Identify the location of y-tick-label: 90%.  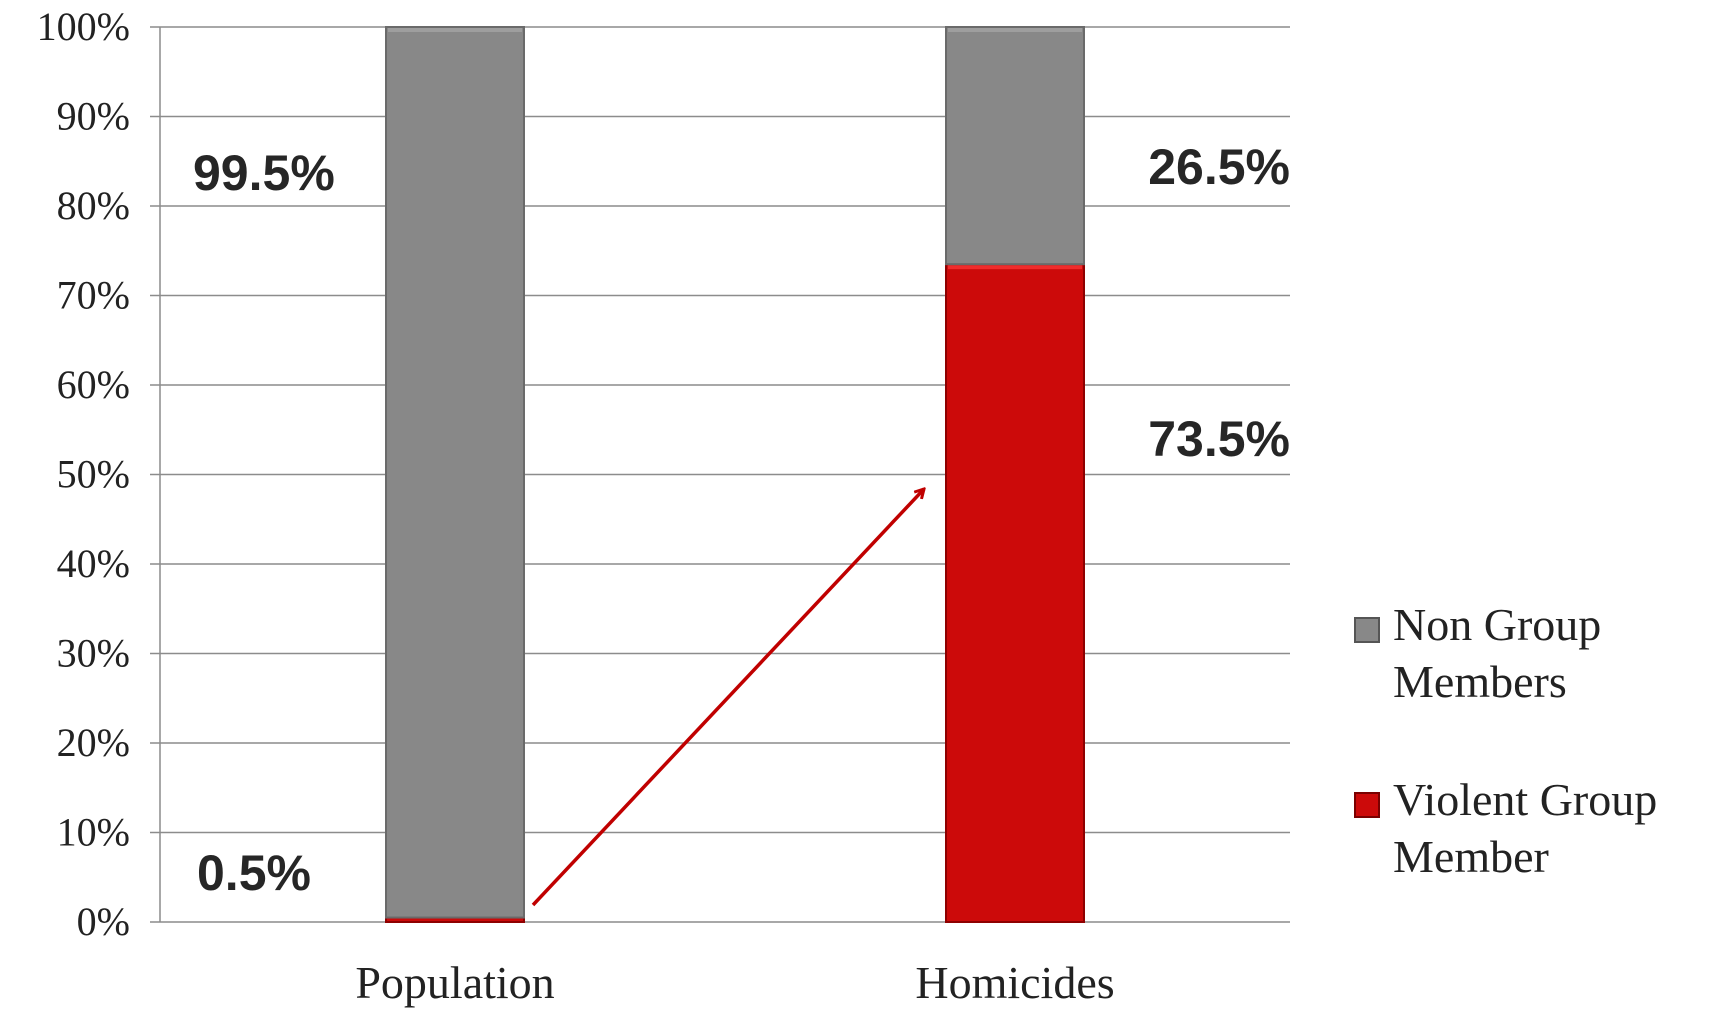
(93, 116).